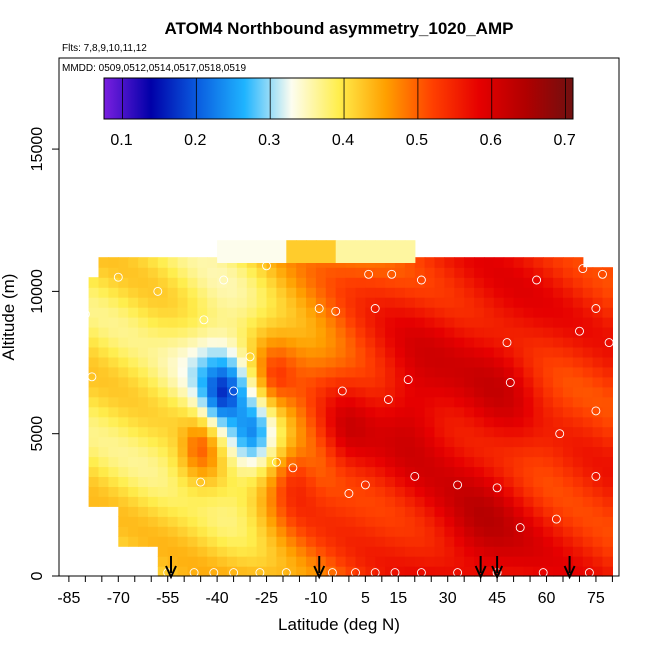  Describe the element at coordinates (121, 140) in the screenshot. I see `colorbar-tick-label: 0.1` at that location.